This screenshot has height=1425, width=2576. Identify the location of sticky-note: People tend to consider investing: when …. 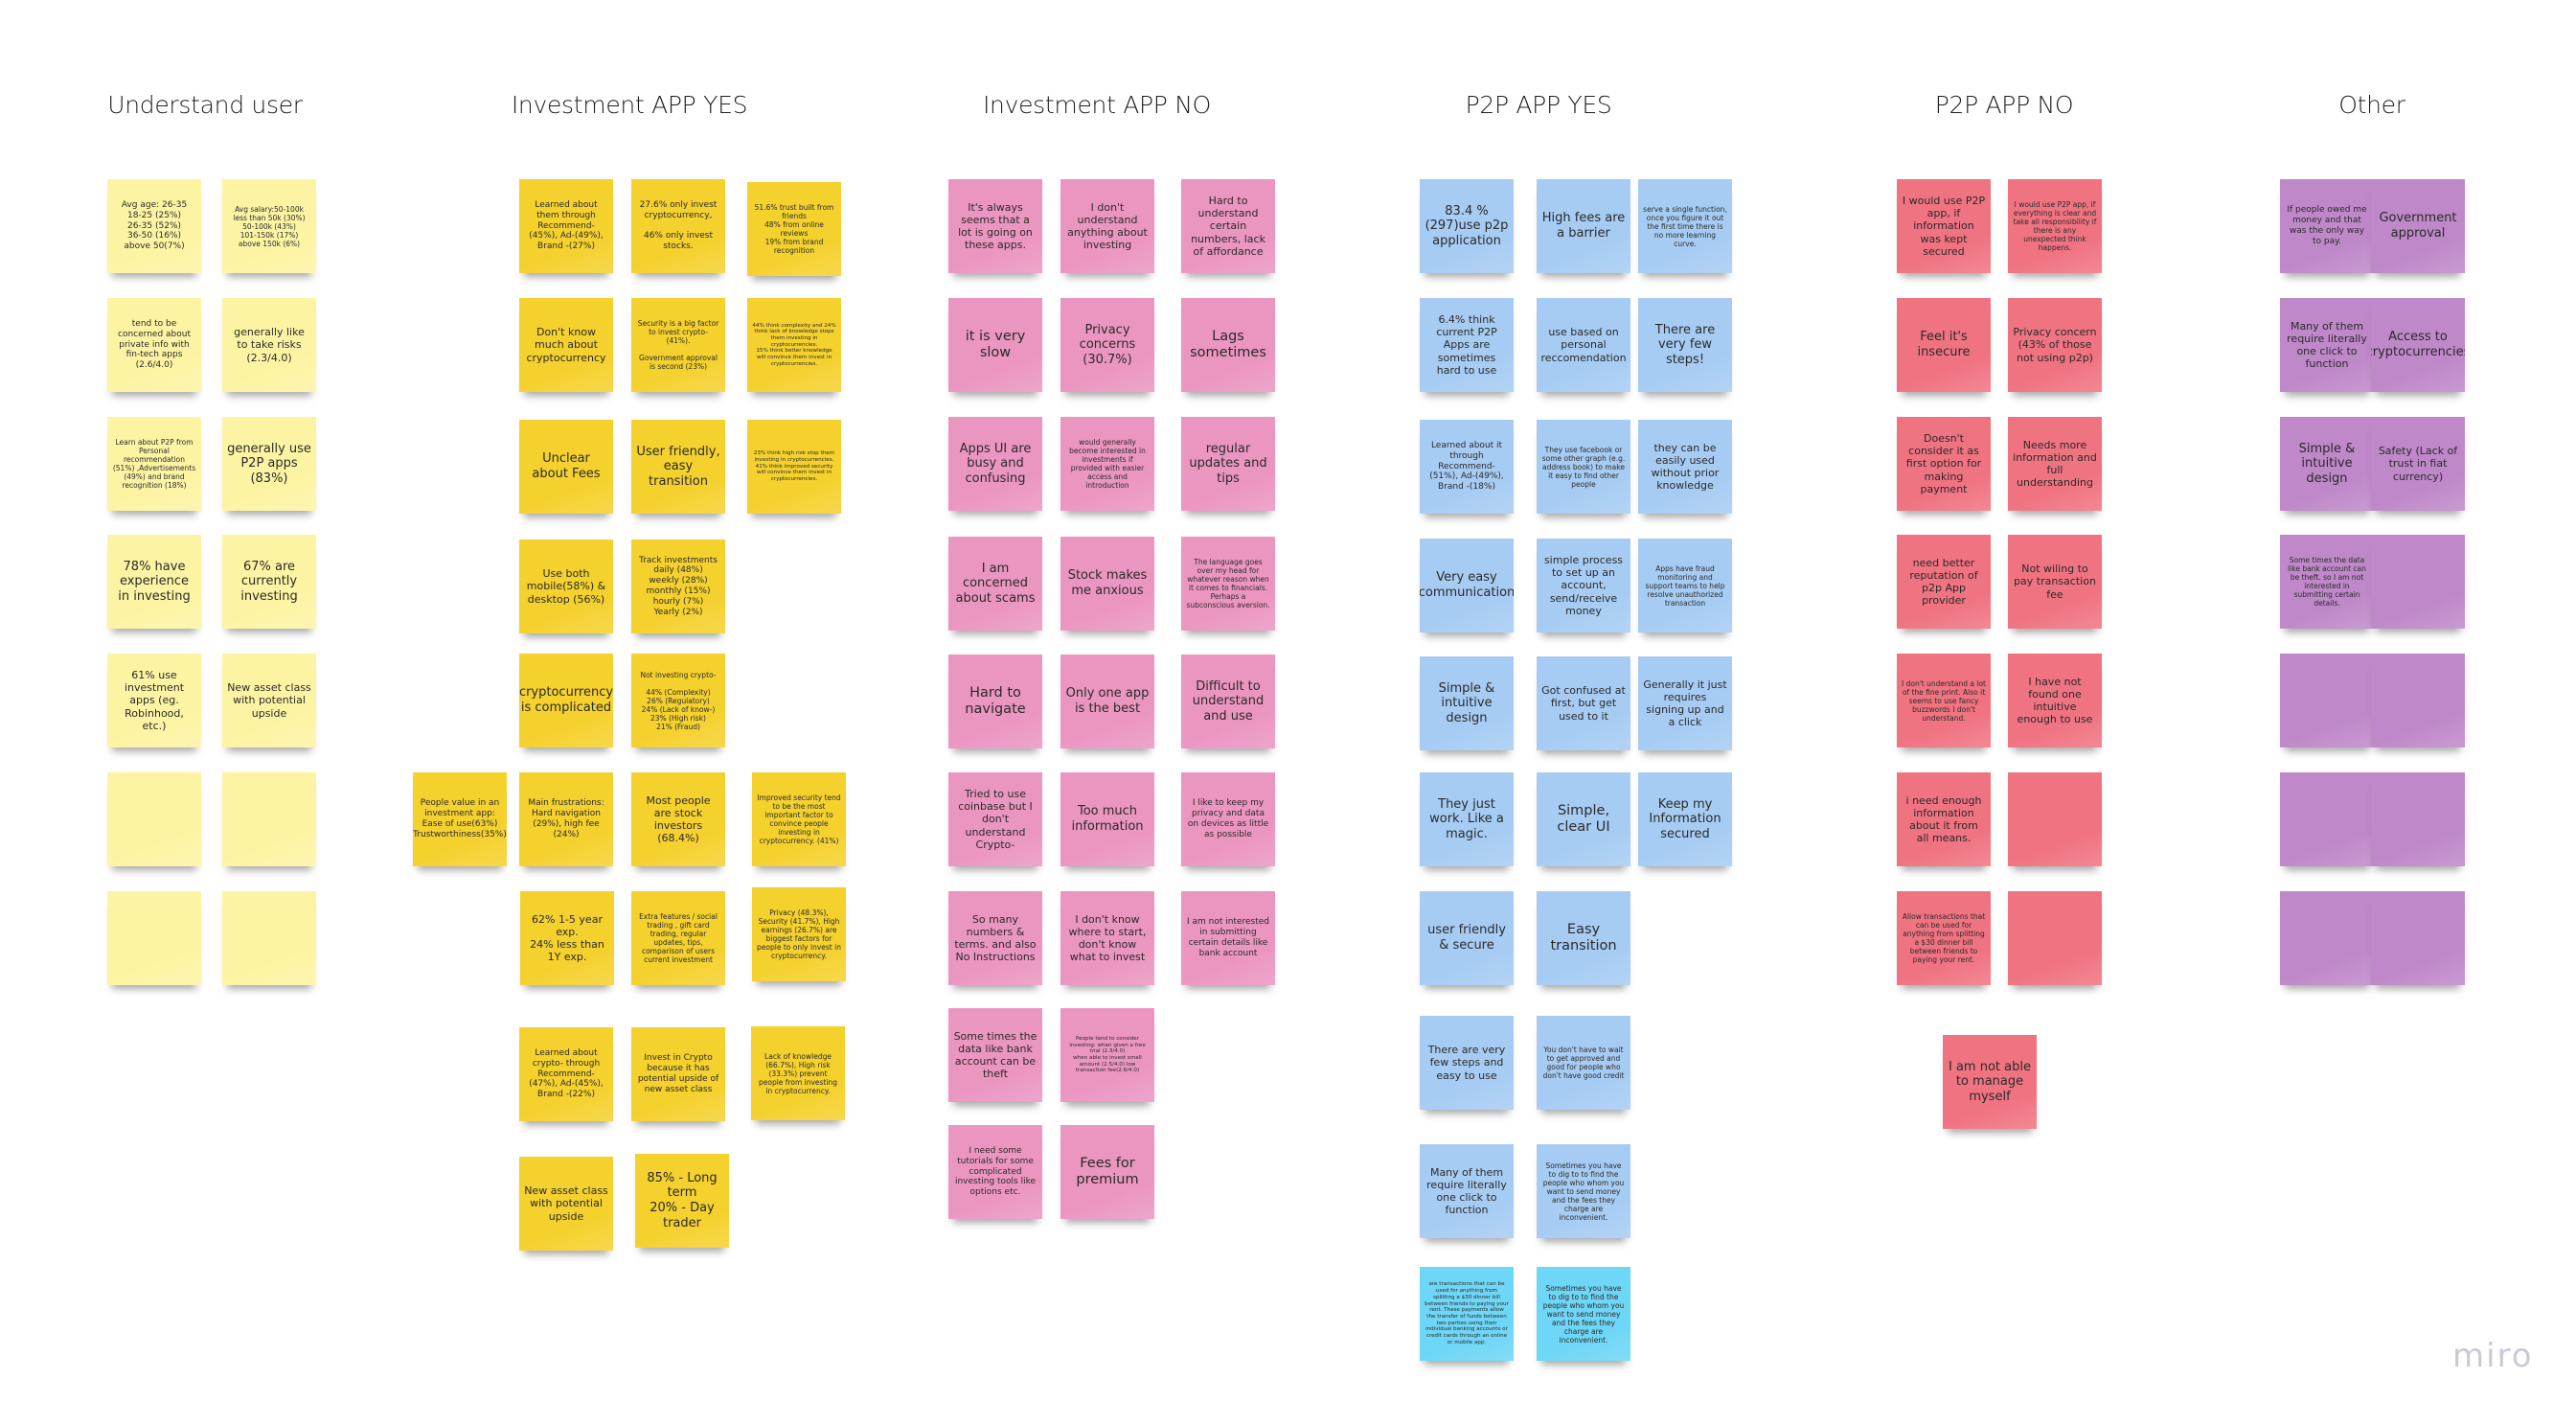
(1107, 1055).